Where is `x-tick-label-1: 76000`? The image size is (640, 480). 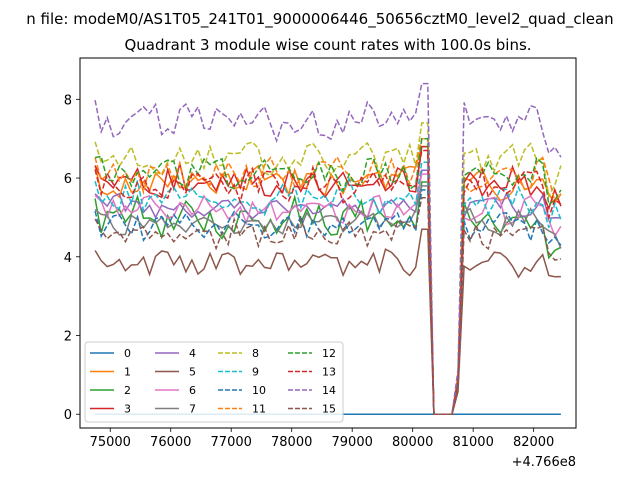 x-tick-label-1: 76000 is located at coordinates (170, 442).